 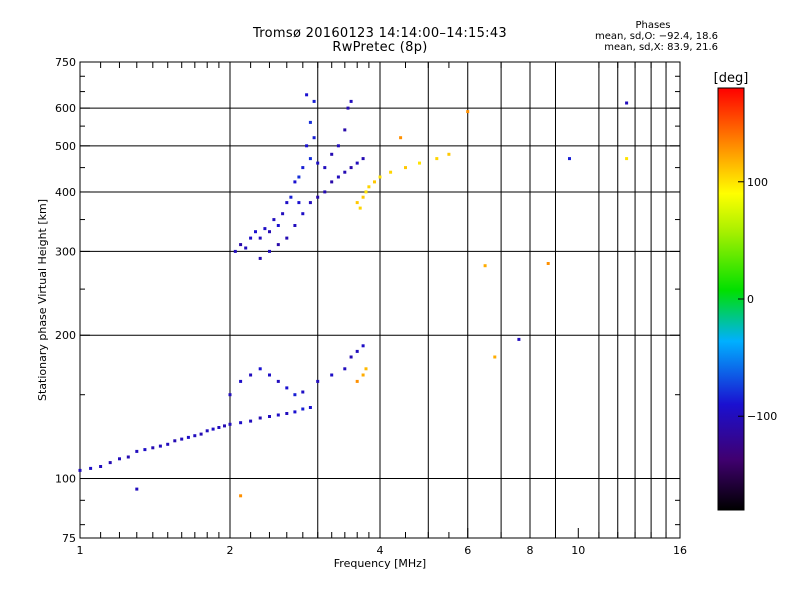 What do you see at coordinates (42, 300) in the screenshot?
I see `y-axis-label: Stationary phase Virtual Height [km]` at bounding box center [42, 300].